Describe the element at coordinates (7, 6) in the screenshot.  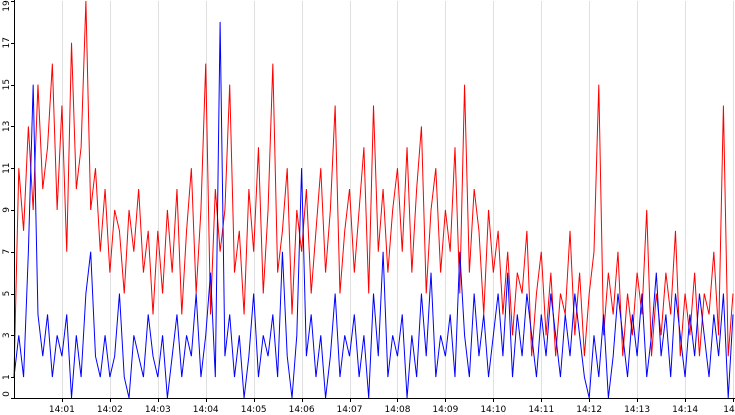
I see `y-tick-label: 19` at that location.